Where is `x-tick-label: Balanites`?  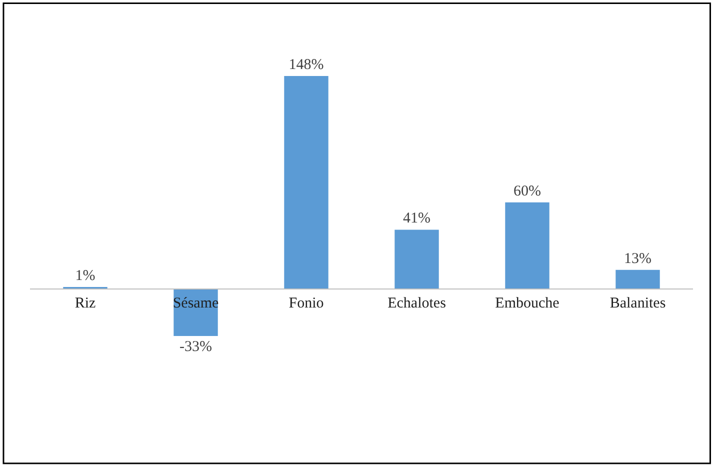 x-tick-label: Balanites is located at coordinates (638, 304).